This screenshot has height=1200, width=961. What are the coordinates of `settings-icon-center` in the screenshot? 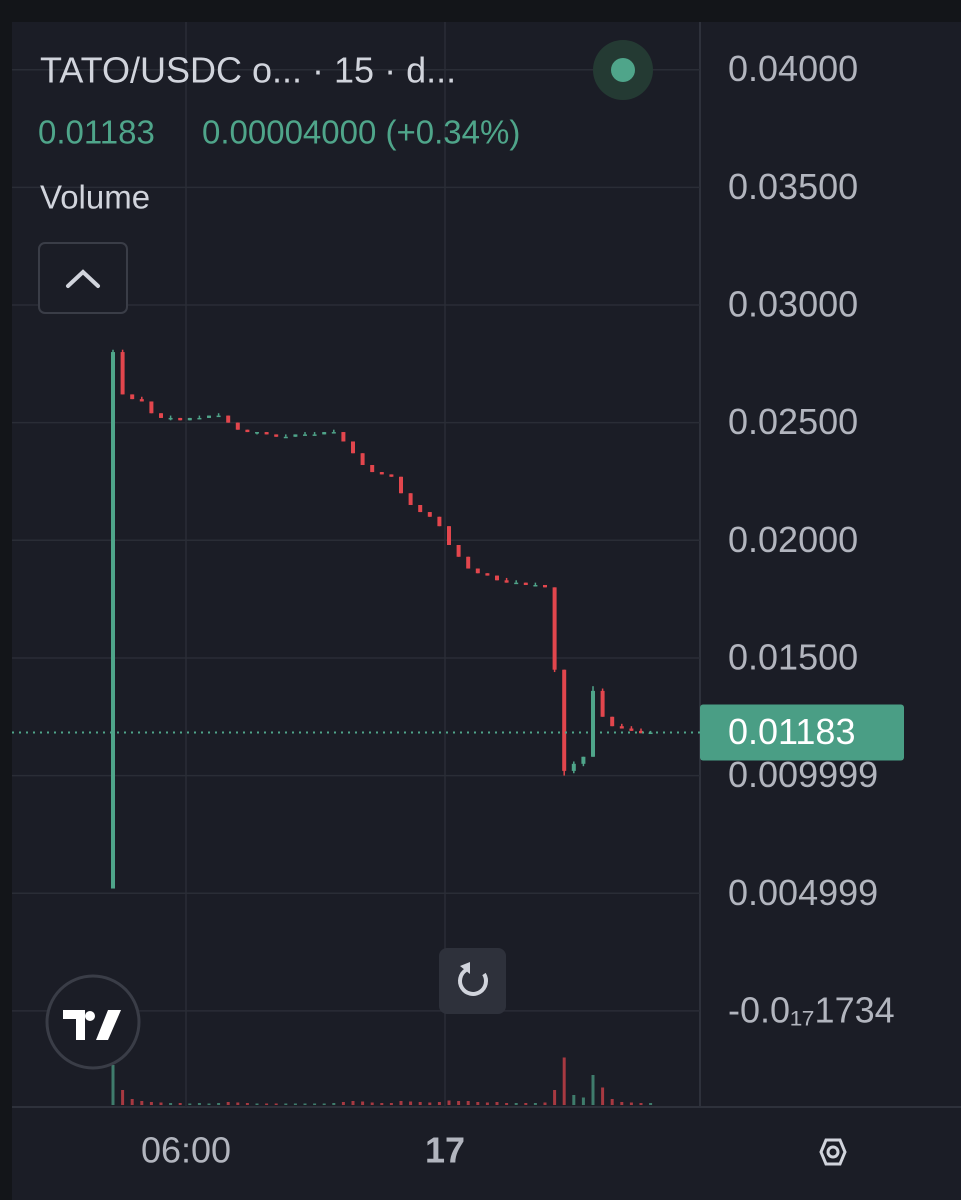 It's located at (833, 1152).